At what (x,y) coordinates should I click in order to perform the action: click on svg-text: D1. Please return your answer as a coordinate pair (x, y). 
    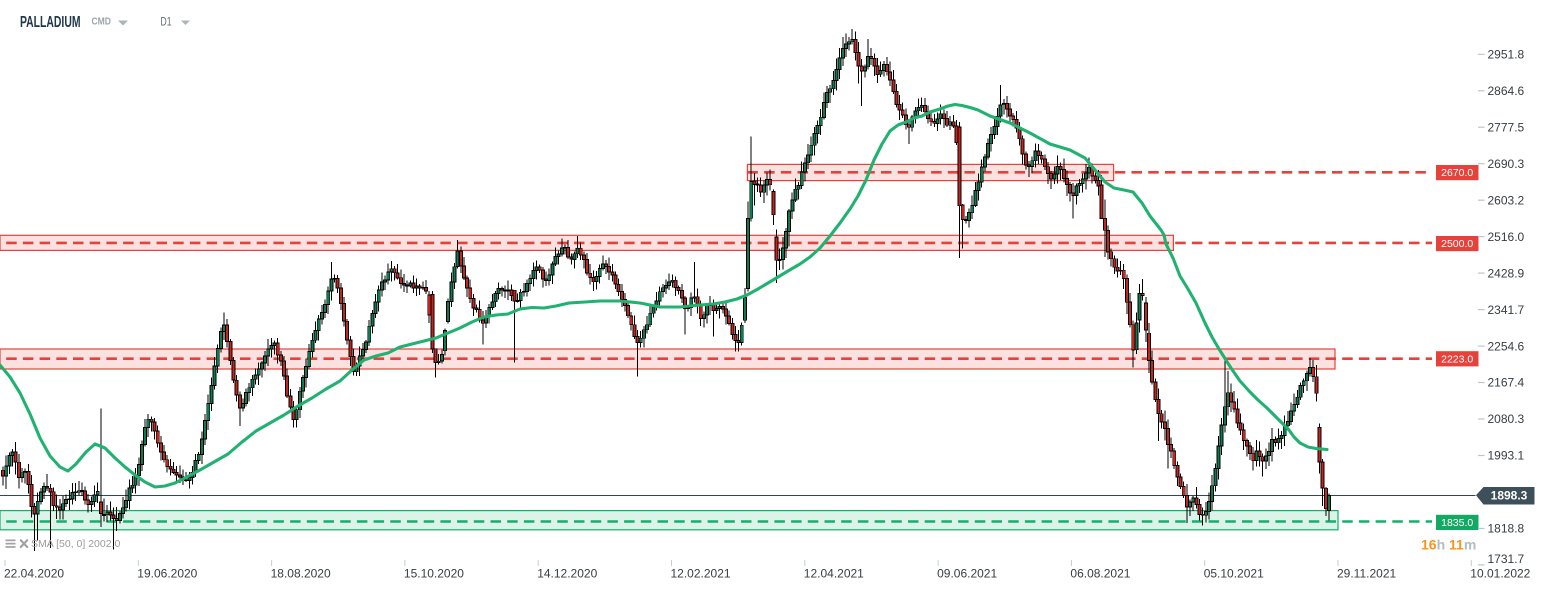
    Looking at the image, I should click on (166, 22).